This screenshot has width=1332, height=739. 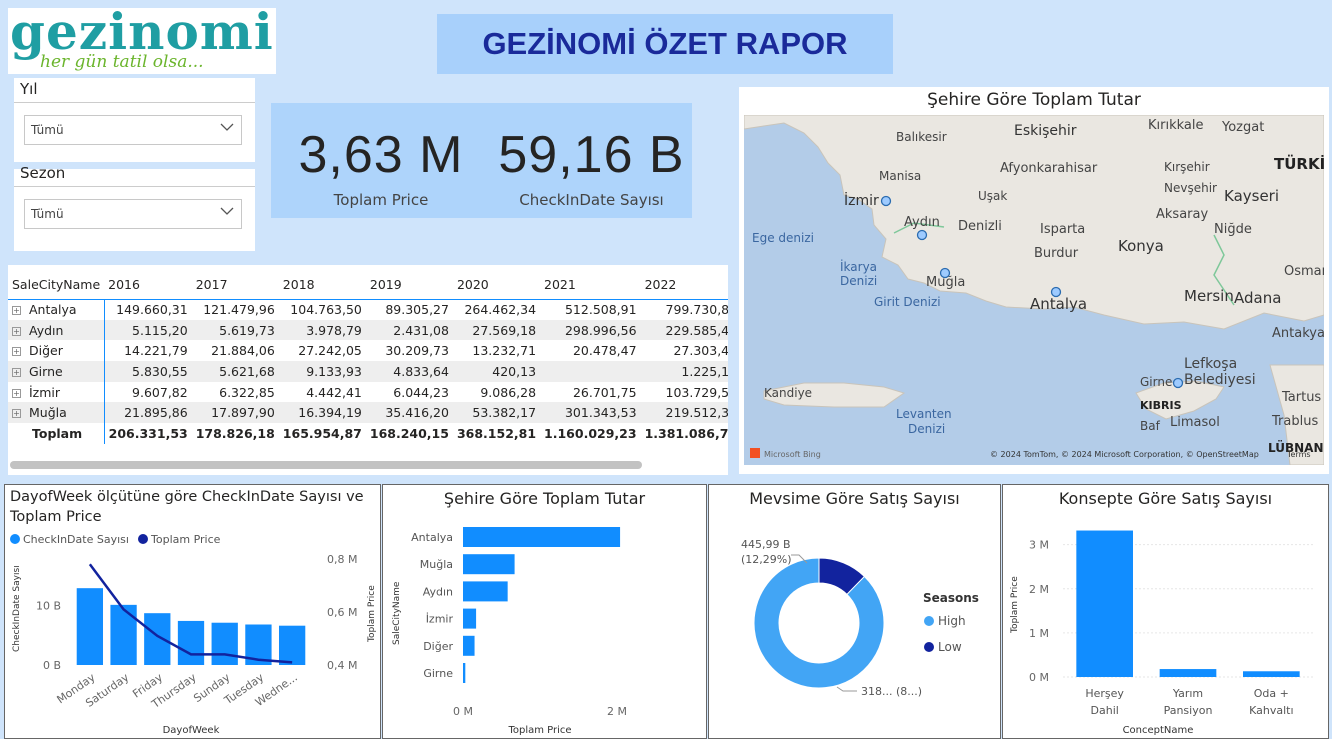 What do you see at coordinates (1187, 693) in the screenshot?
I see `x-tick-label: Yarım` at bounding box center [1187, 693].